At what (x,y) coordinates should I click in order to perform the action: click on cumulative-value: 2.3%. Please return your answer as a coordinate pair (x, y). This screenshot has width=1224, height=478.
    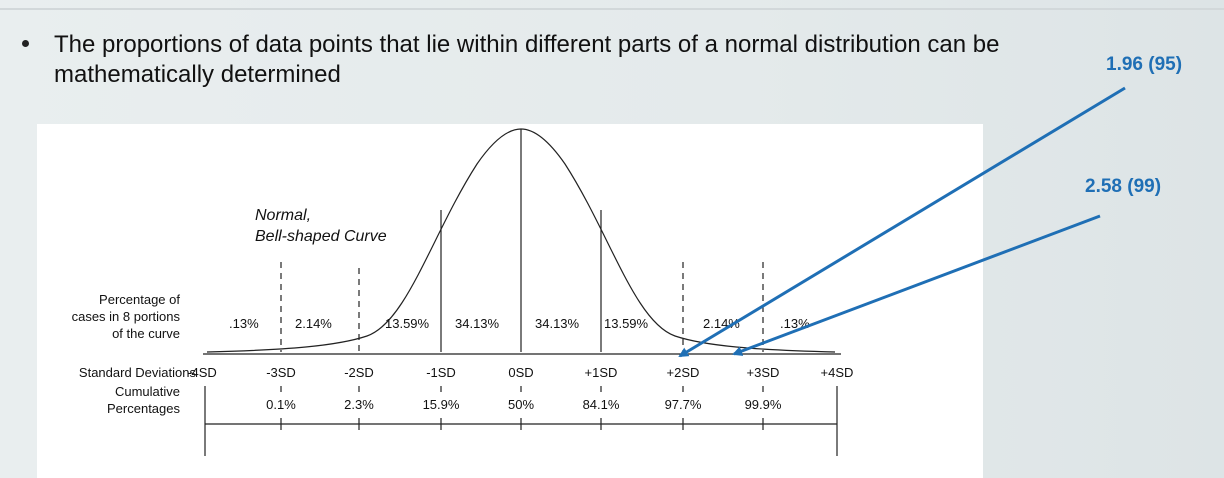
    Looking at the image, I should click on (359, 404).